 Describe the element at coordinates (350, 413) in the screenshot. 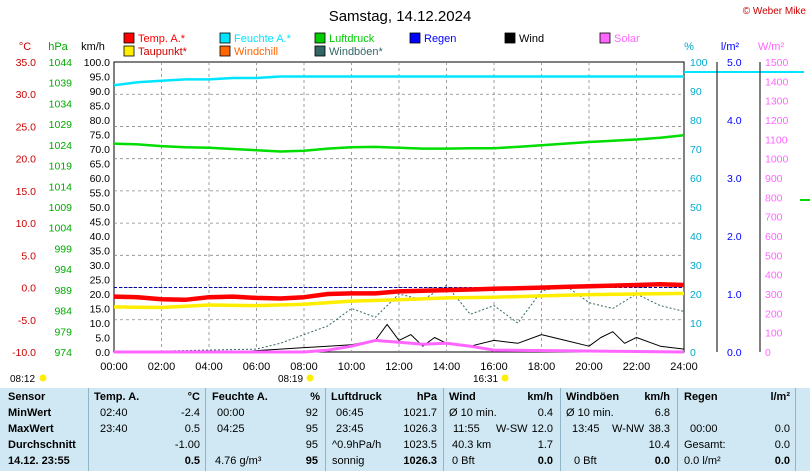

I see `pressure-min-time: 06:45` at that location.